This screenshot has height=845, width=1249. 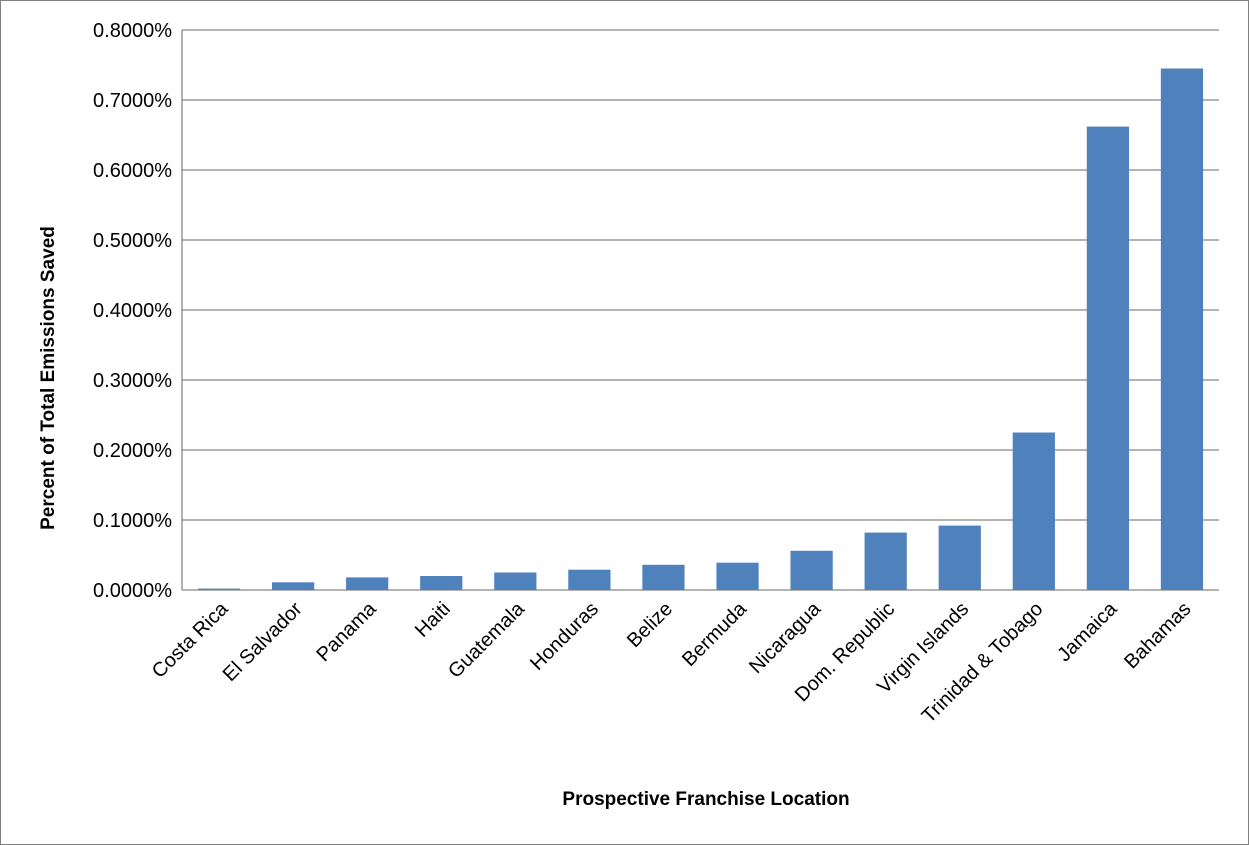 What do you see at coordinates (441, 583) in the screenshot?
I see `bar-haiti` at bounding box center [441, 583].